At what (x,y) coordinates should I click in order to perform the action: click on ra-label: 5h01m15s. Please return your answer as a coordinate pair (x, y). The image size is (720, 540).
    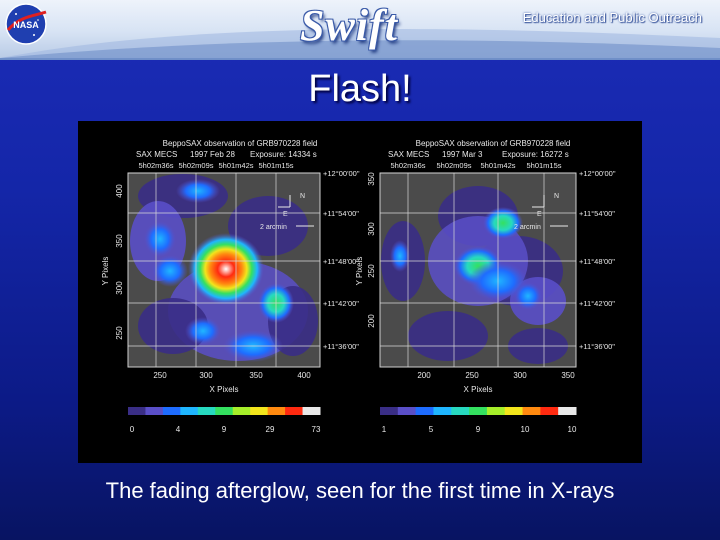
    Looking at the image, I should click on (543, 165).